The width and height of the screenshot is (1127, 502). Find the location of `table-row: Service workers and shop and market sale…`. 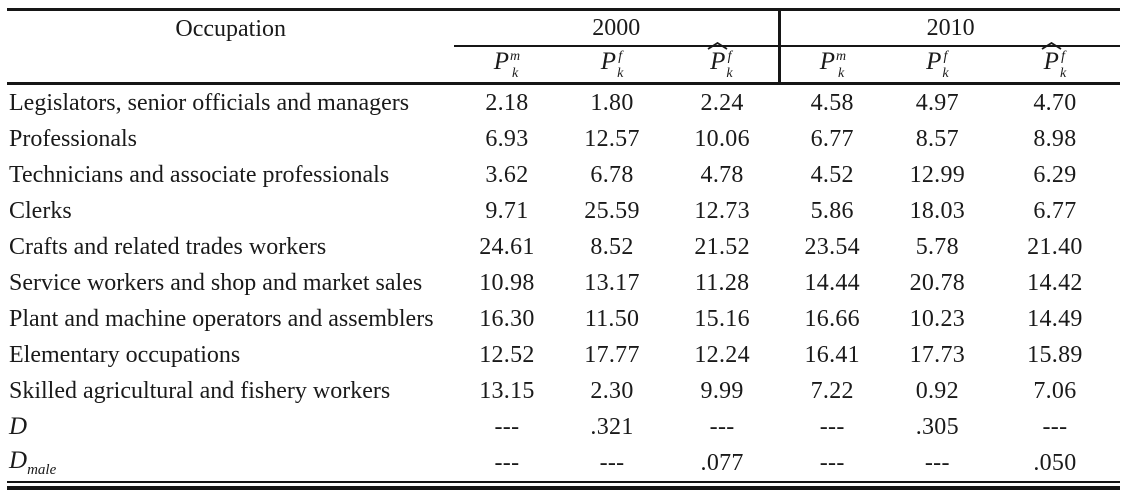

table-row: Service workers and shop and market sale… is located at coordinates (563, 283).